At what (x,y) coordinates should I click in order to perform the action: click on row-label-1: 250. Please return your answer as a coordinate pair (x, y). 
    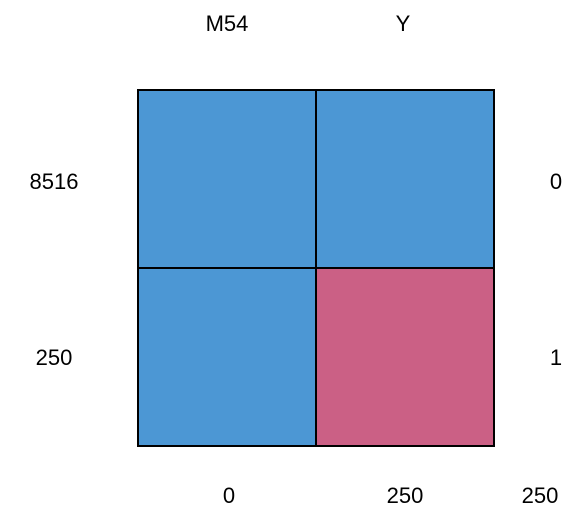
    Looking at the image, I should click on (54, 357).